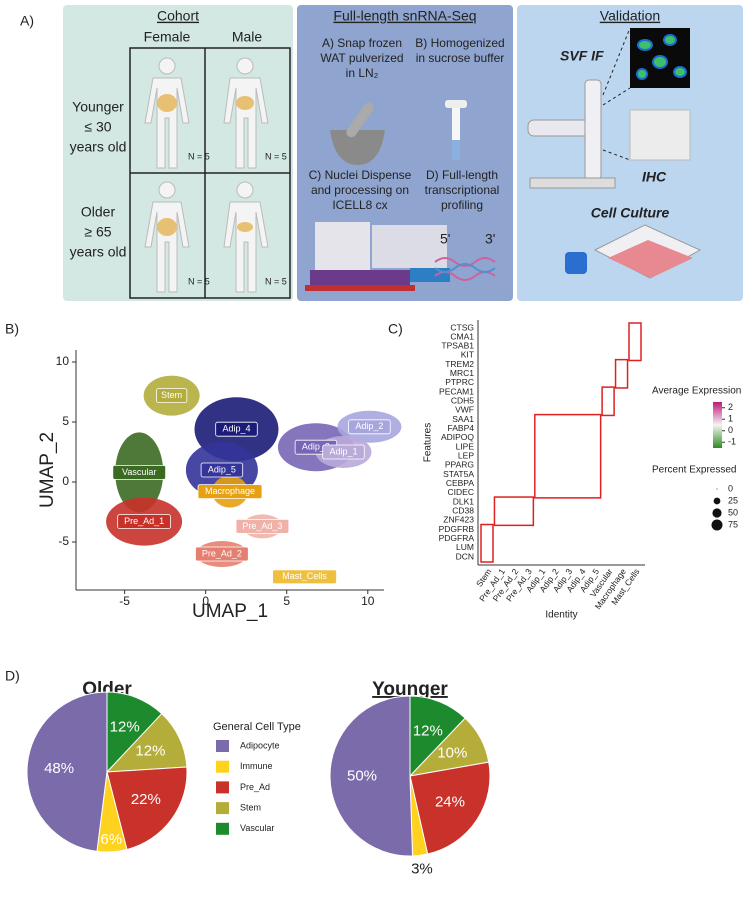 The height and width of the screenshot is (900, 749). What do you see at coordinates (286, 601) in the screenshot?
I see `x-tick-label: 5` at bounding box center [286, 601].